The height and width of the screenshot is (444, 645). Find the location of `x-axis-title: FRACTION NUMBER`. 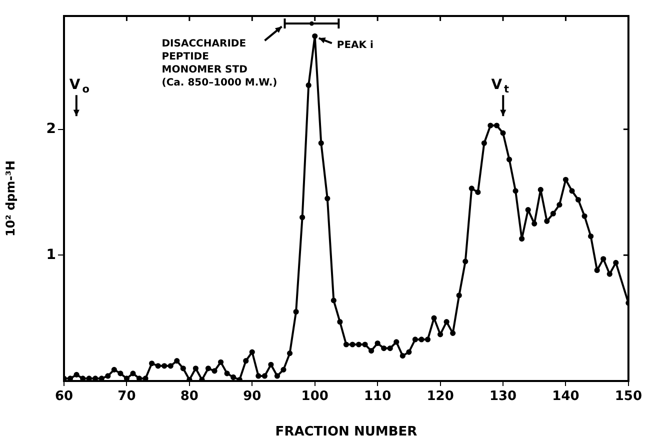

x-axis-title: FRACTION NUMBER is located at coordinates (346, 432).